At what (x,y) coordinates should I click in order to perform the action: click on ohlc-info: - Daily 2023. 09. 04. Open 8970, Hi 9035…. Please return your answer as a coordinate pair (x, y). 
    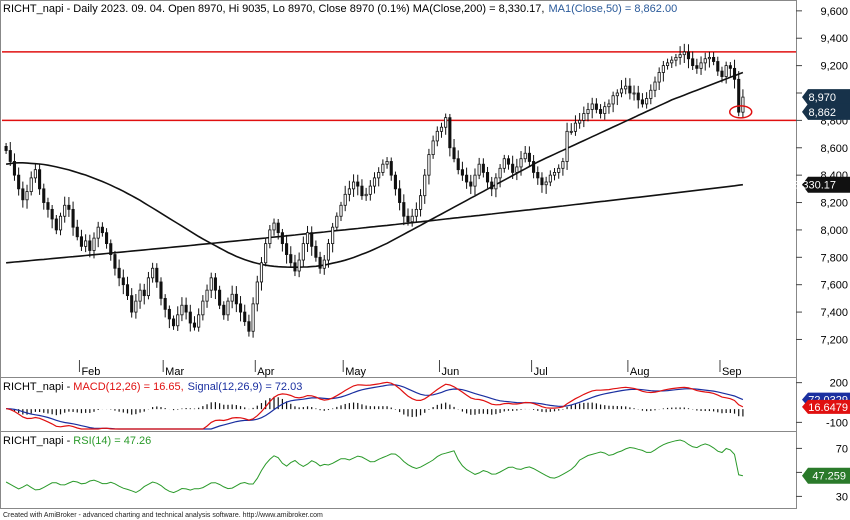
    Looking at the image, I should click on (238, 9).